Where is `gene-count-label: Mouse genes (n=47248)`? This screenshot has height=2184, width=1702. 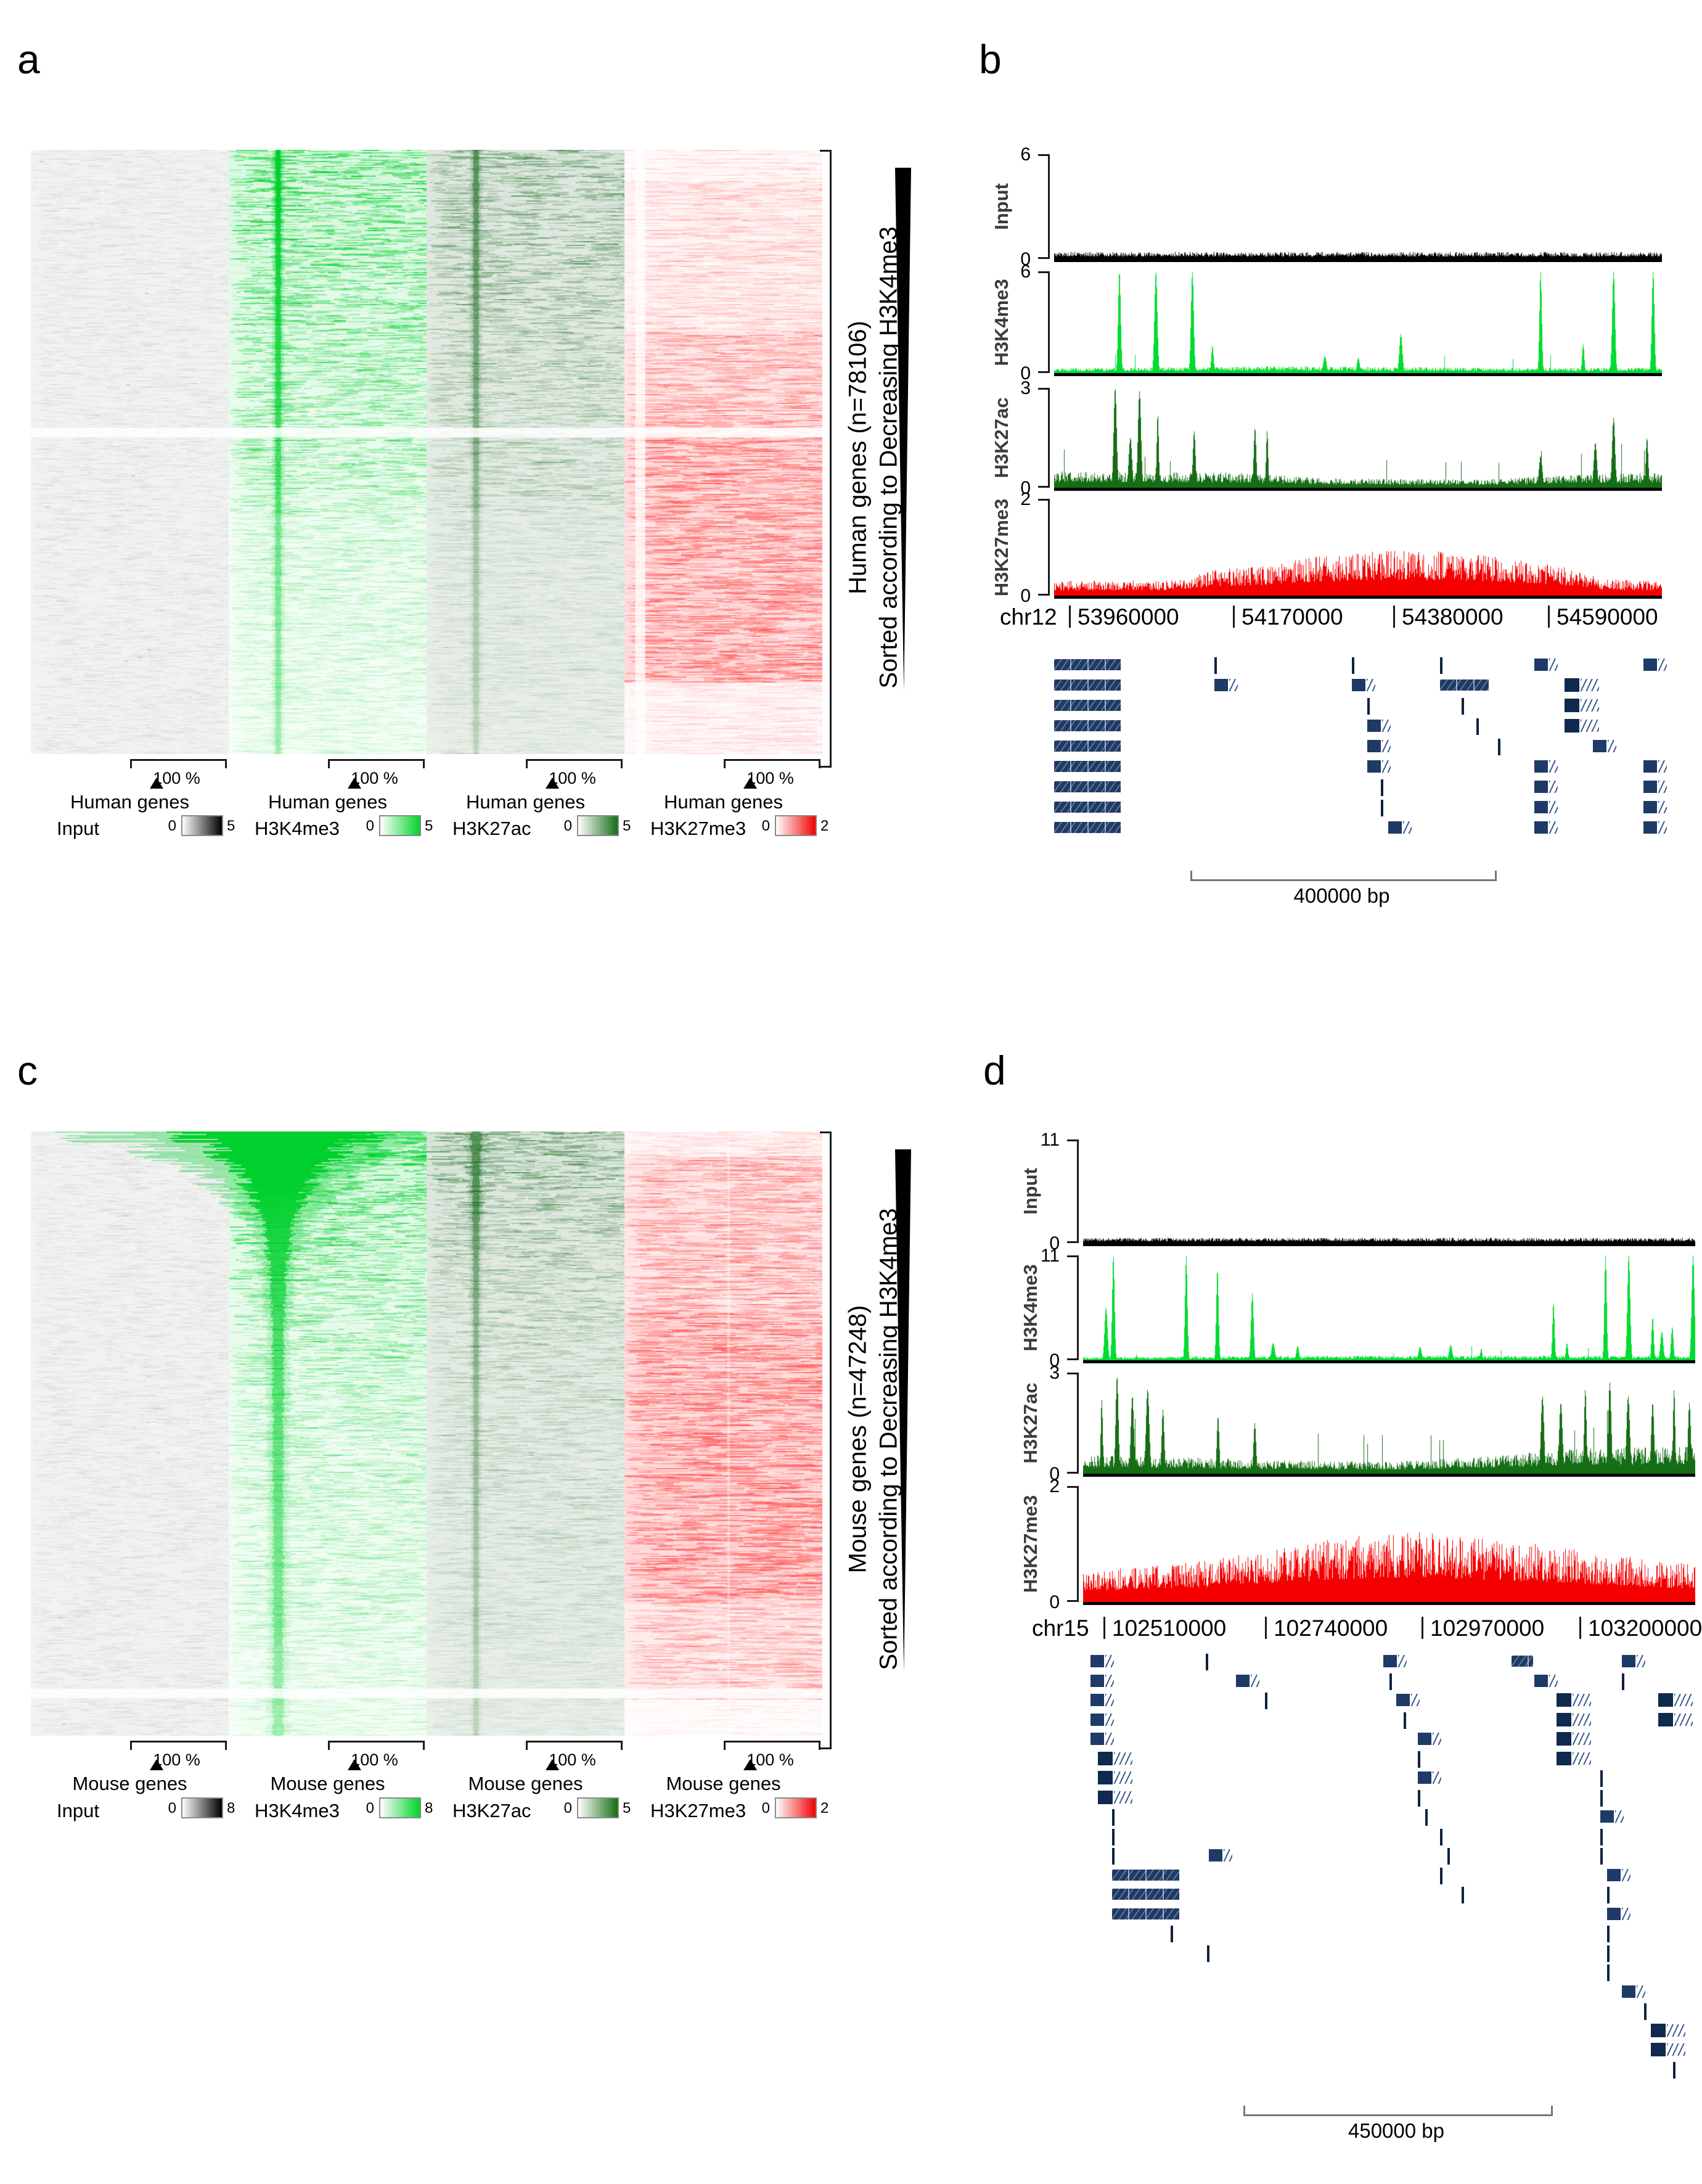
gene-count-label: Mouse genes (n=47248) is located at coordinates (858, 1439).